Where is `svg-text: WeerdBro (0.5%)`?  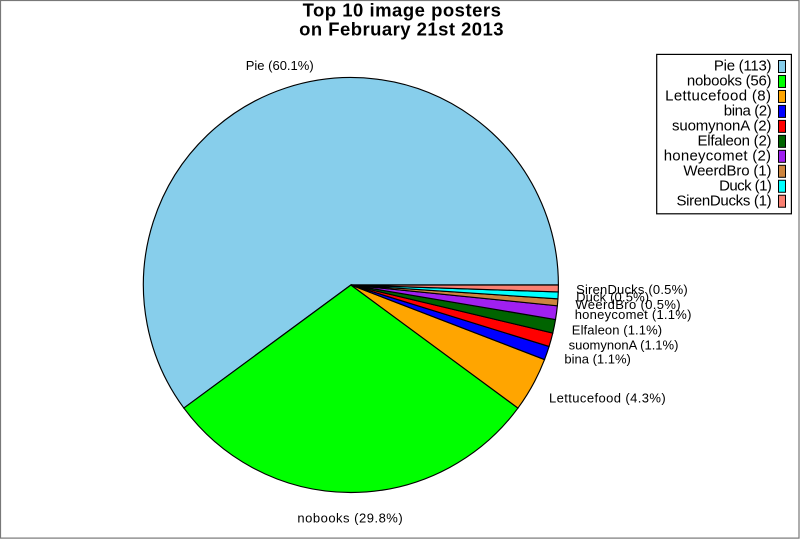 svg-text: WeerdBro (0.5%) is located at coordinates (628, 304).